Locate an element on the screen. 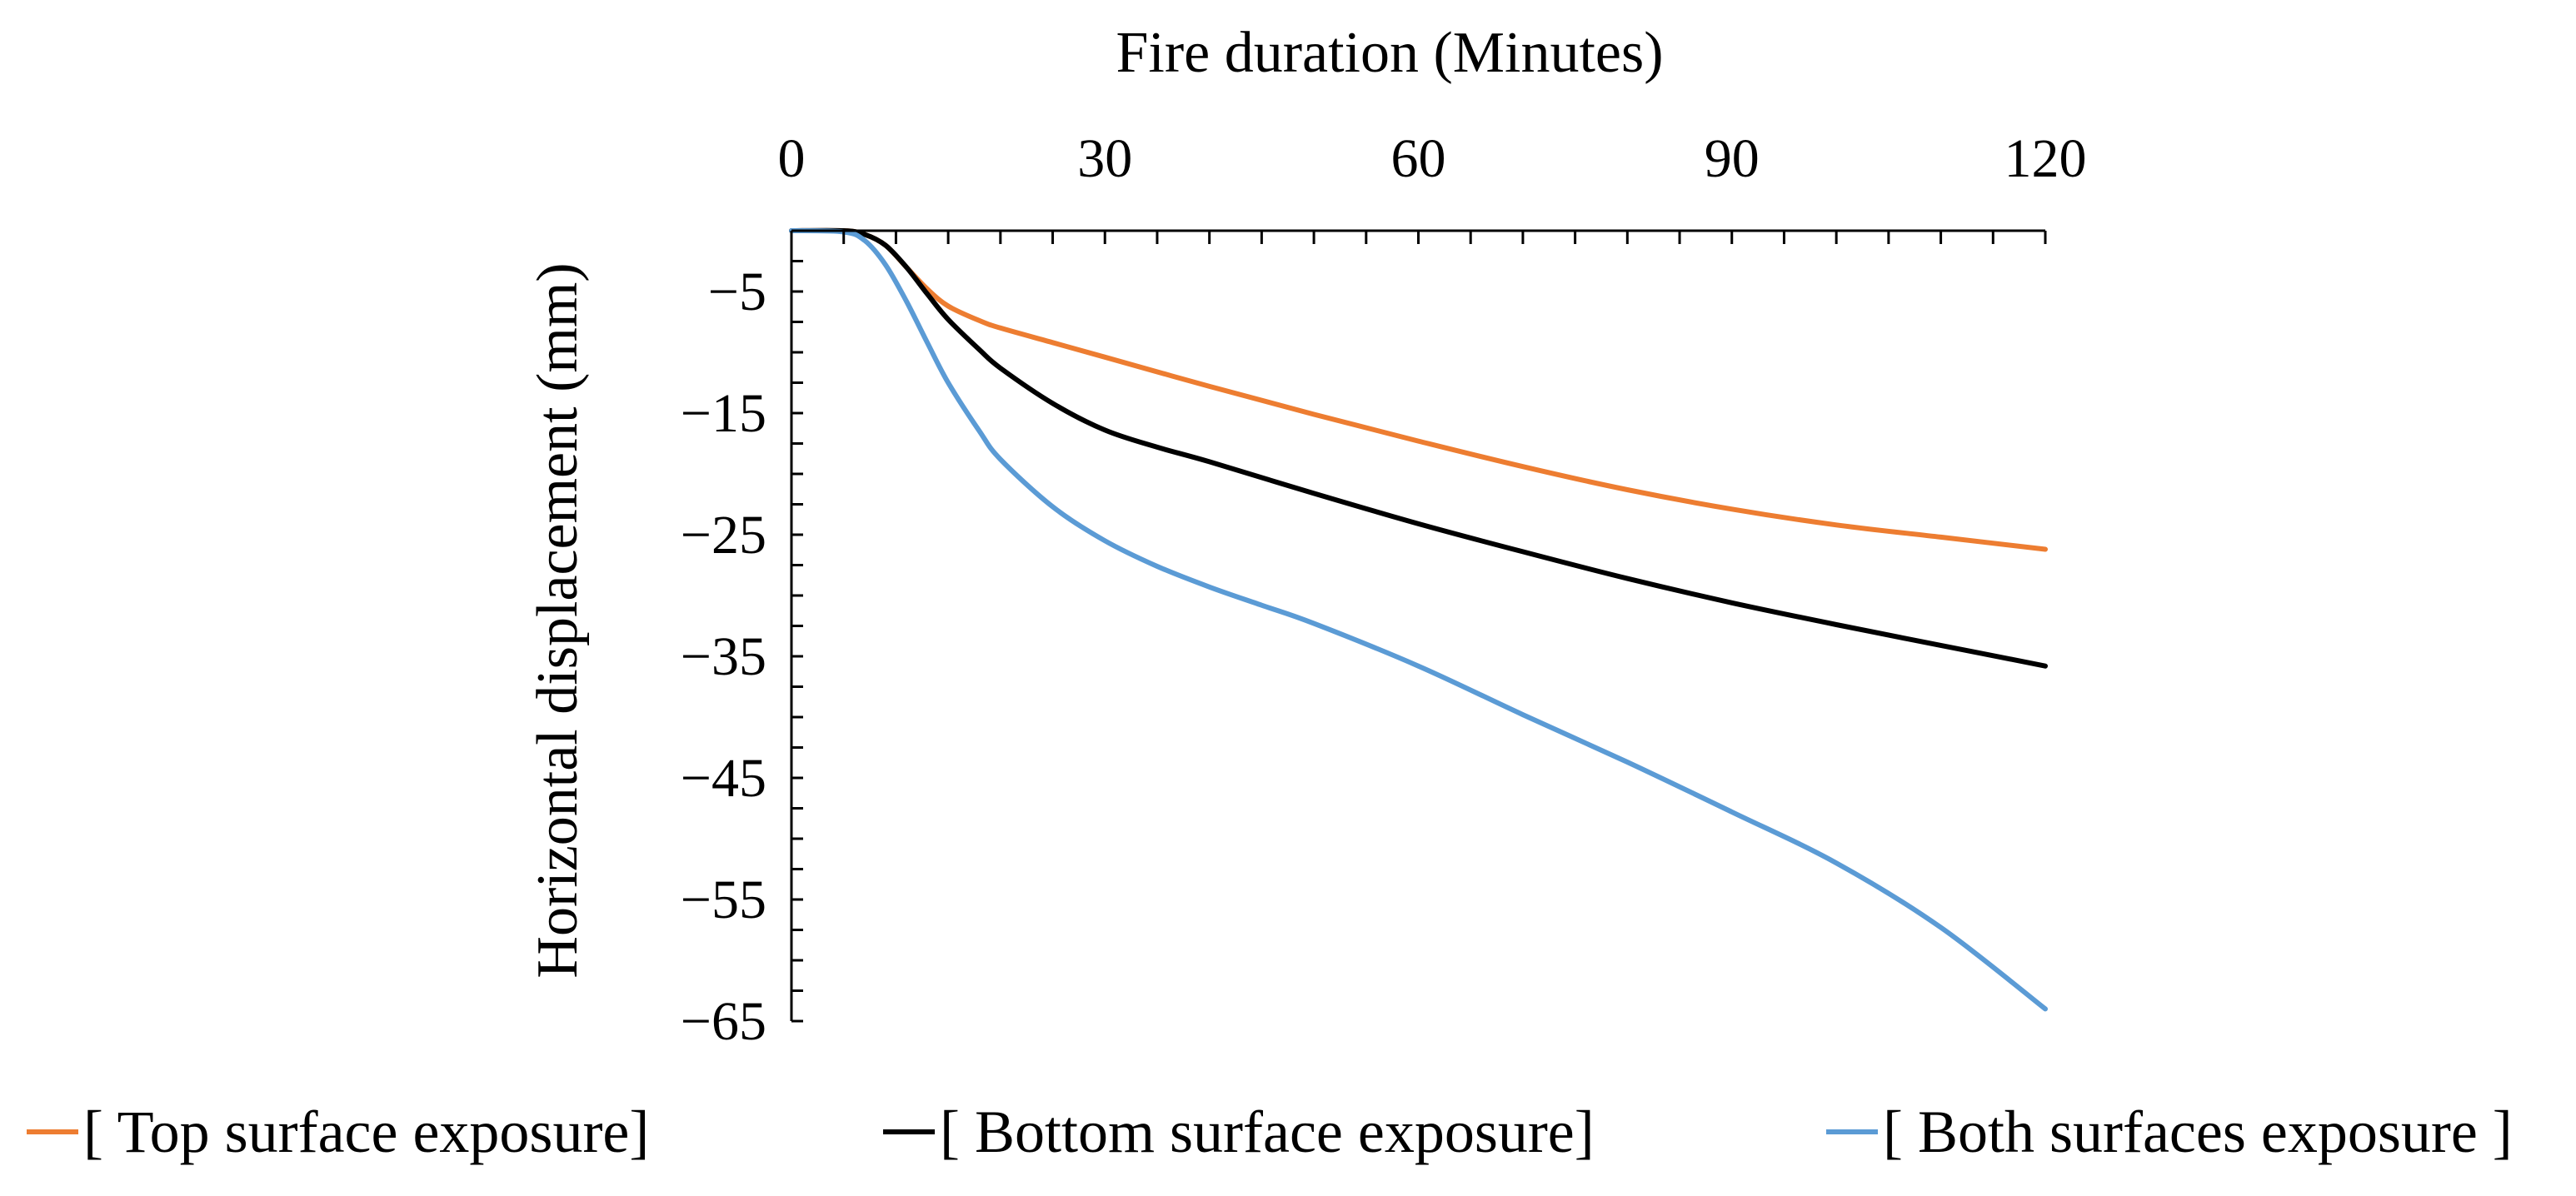 The image size is (2576, 1196). x-tick-label: 0 is located at coordinates (792, 159).